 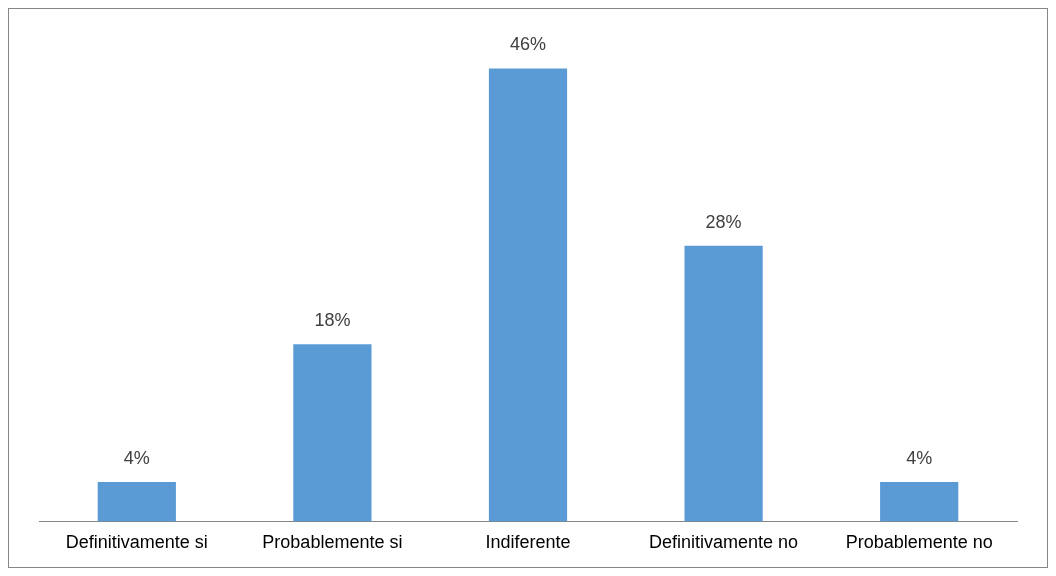 I want to click on data-label: 18%, so click(x=332, y=320).